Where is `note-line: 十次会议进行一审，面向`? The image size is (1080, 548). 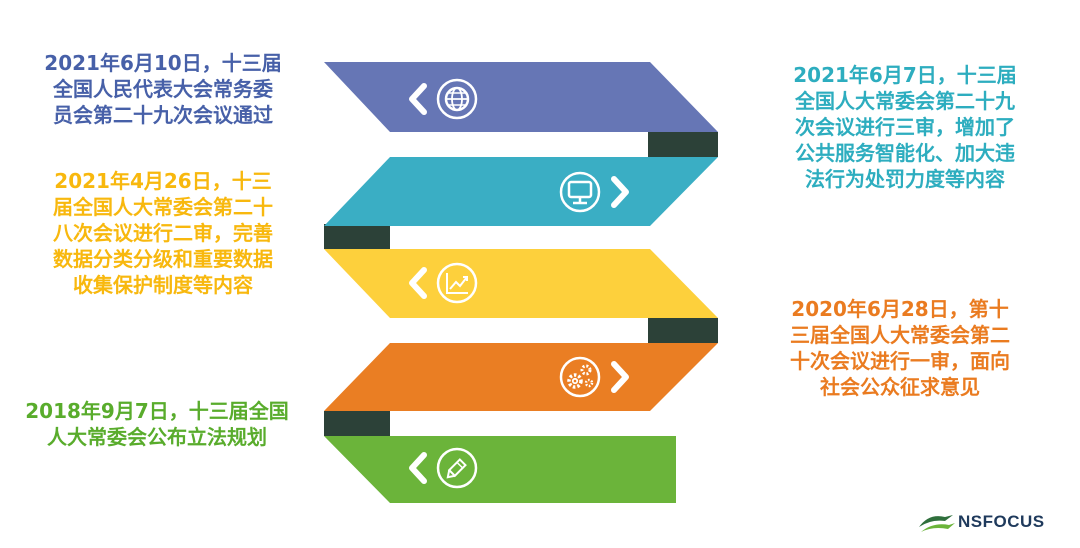
note-line: 十次会议进行一审，面向 is located at coordinates (900, 361).